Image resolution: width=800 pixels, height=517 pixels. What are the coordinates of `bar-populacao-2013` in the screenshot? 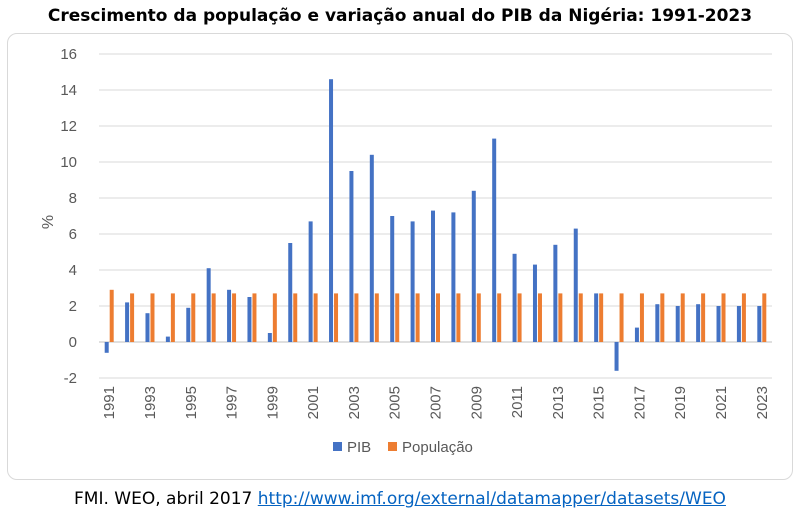 It's located at (560, 317).